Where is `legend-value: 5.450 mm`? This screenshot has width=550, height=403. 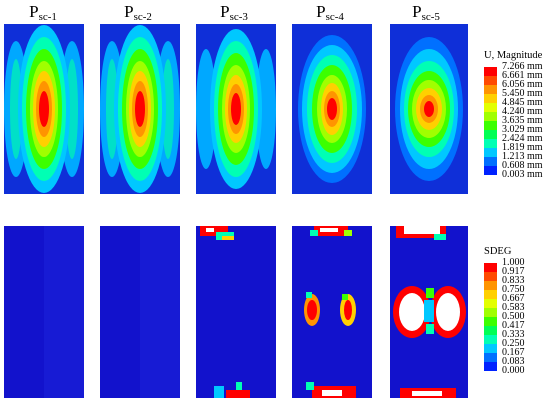
legend-value: 5.450 mm is located at coordinates (522, 93).